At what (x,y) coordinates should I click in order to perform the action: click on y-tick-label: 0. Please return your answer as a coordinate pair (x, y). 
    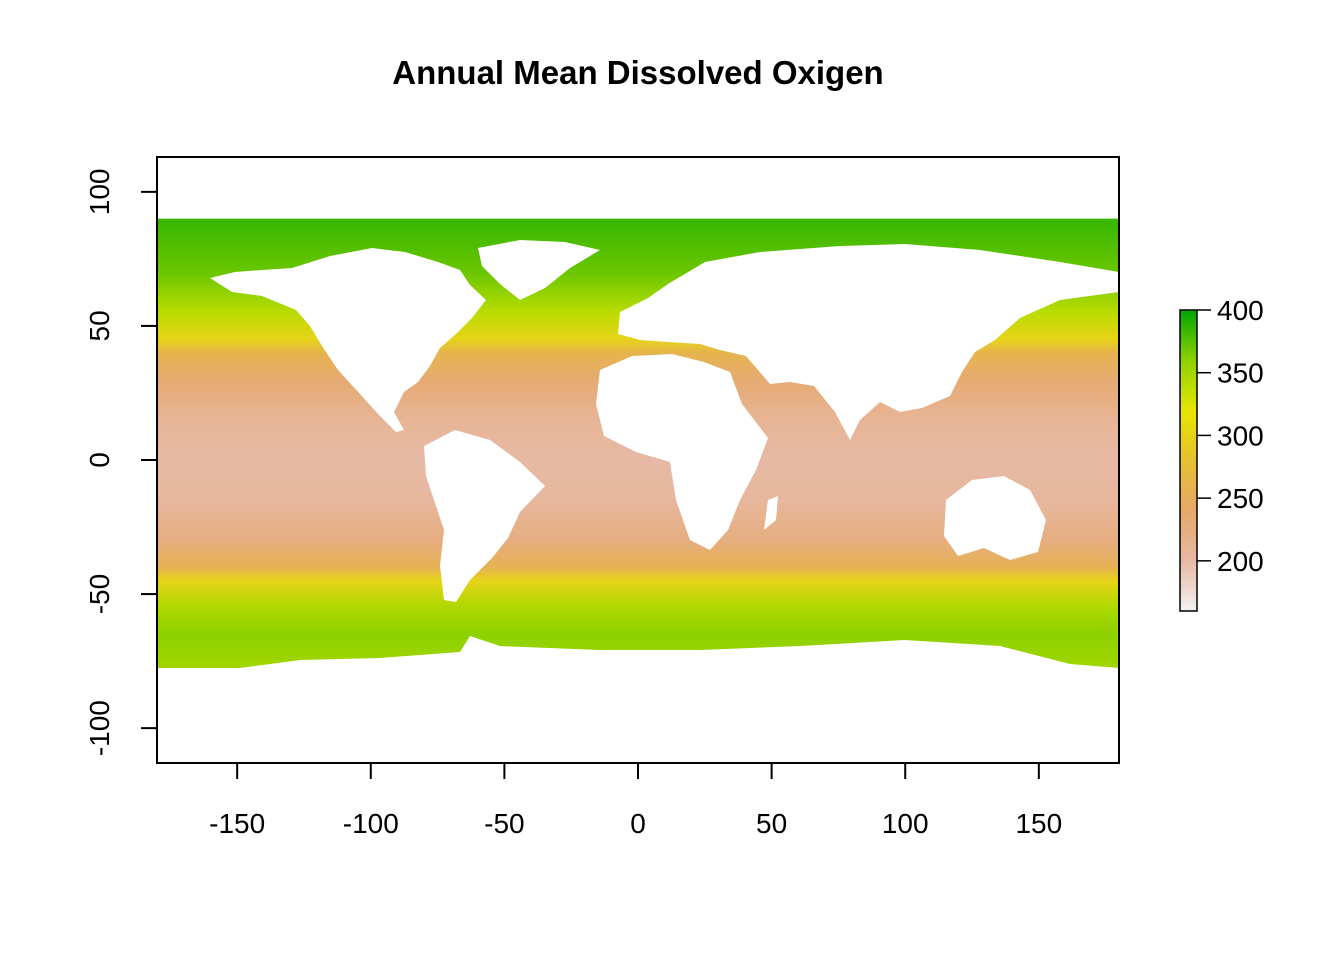
    Looking at the image, I should click on (99, 460).